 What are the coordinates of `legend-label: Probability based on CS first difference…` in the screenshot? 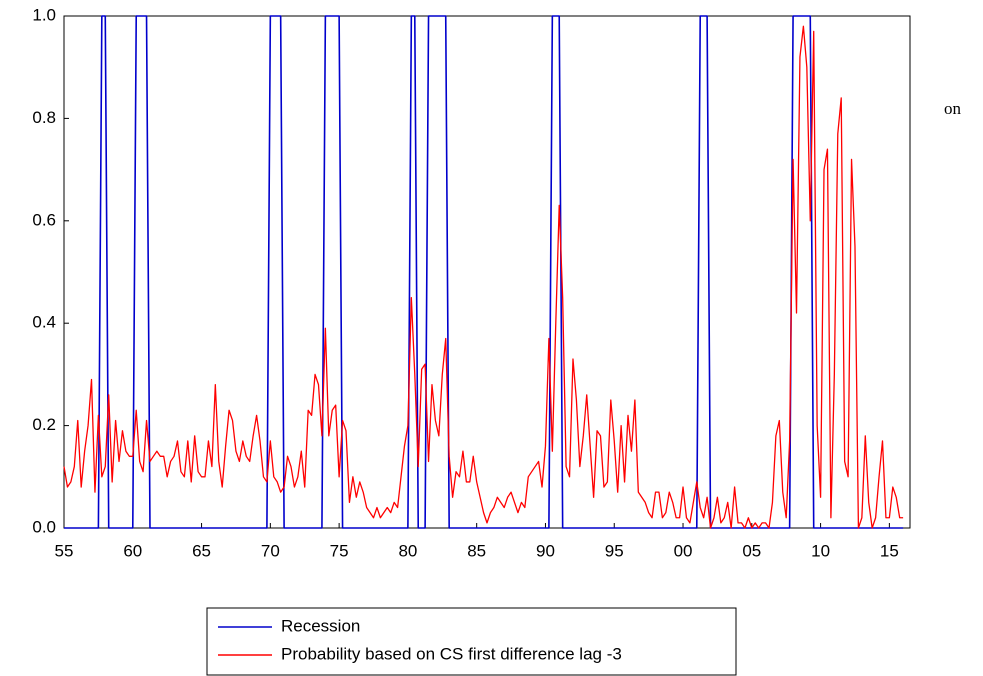 It's located at (451, 653).